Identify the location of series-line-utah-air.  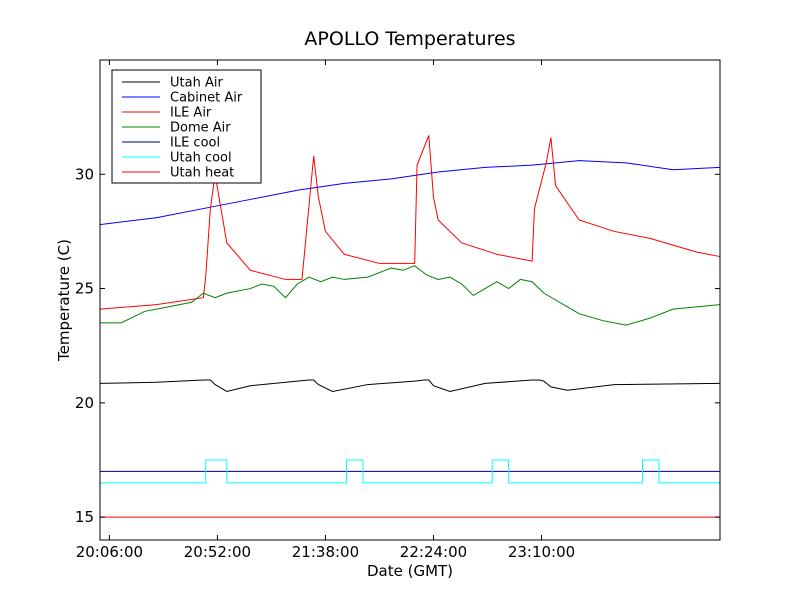
(410, 385).